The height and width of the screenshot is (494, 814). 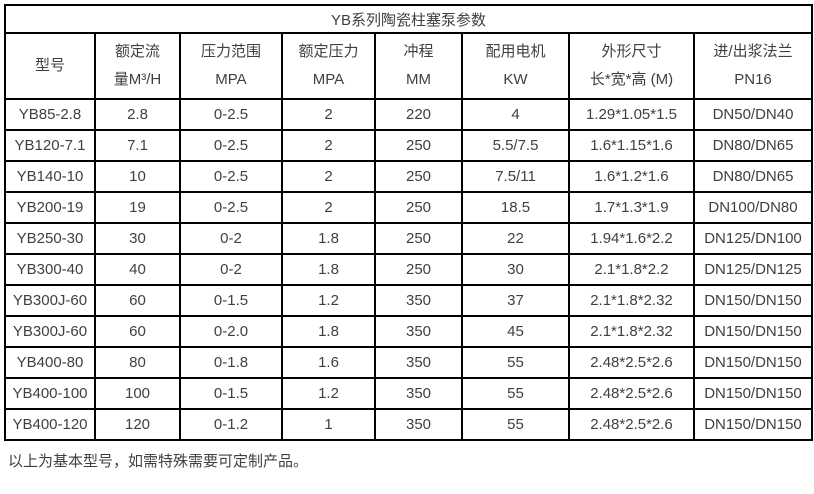 What do you see at coordinates (158, 461) in the screenshot?
I see `footnote: 以上为基本型号，如需特殊需要可定制产品。` at bounding box center [158, 461].